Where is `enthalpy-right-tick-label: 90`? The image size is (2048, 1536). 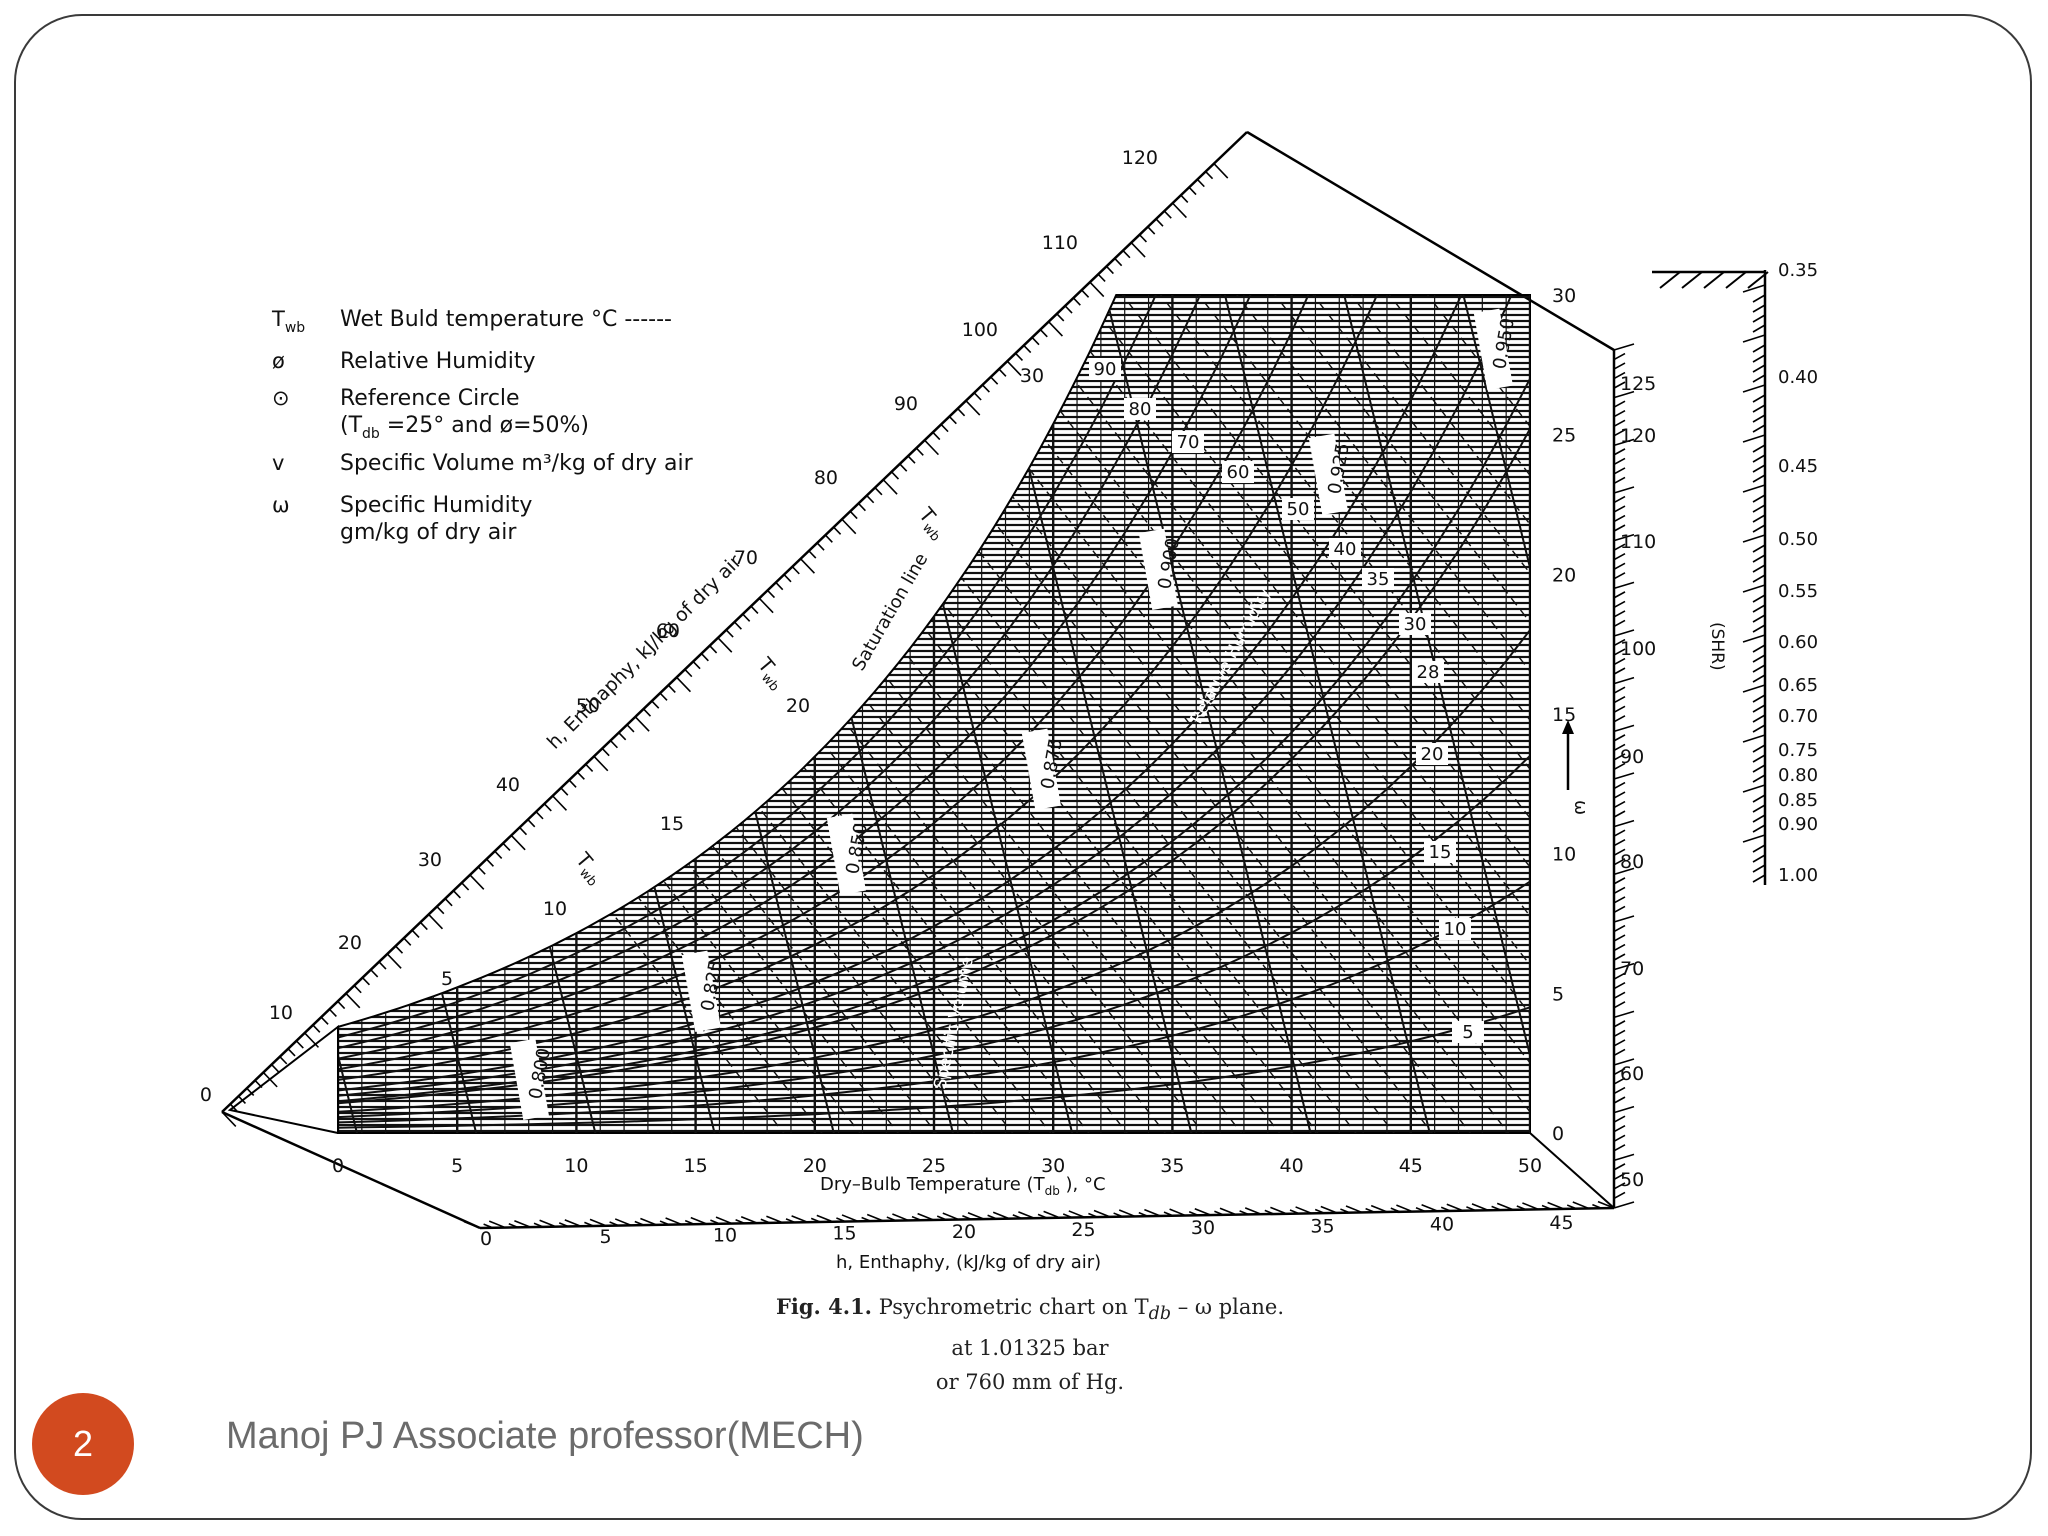 enthalpy-right-tick-label: 90 is located at coordinates (1632, 757).